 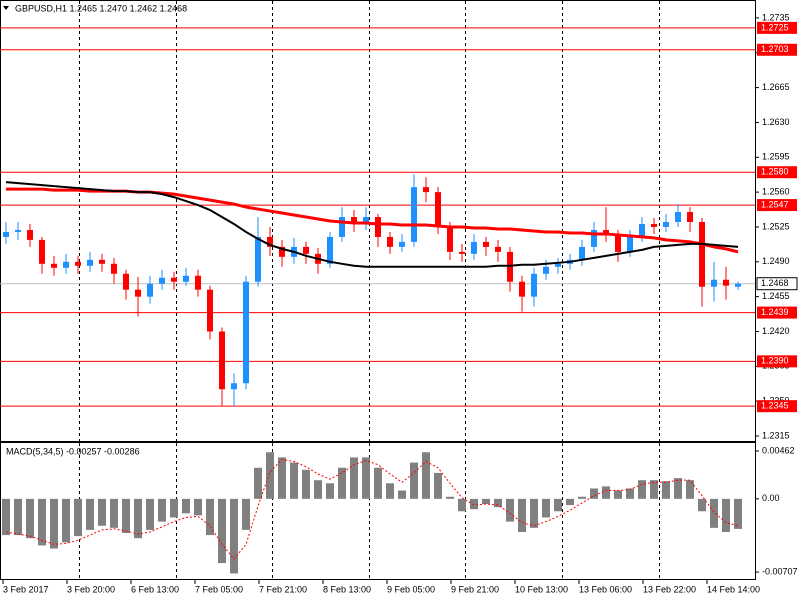 What do you see at coordinates (771, 498) in the screenshot?
I see `y-tick-label: 0.00` at bounding box center [771, 498].